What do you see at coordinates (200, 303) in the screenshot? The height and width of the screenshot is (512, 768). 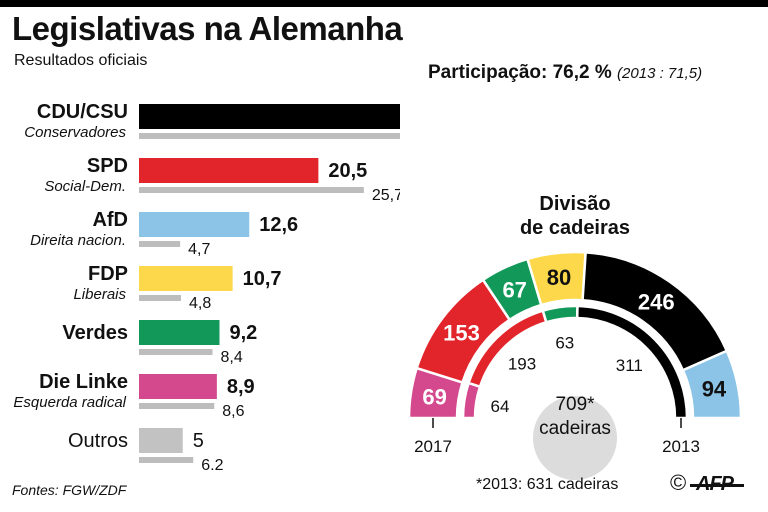 I see `vote-share-2013-label: 4,8` at bounding box center [200, 303].